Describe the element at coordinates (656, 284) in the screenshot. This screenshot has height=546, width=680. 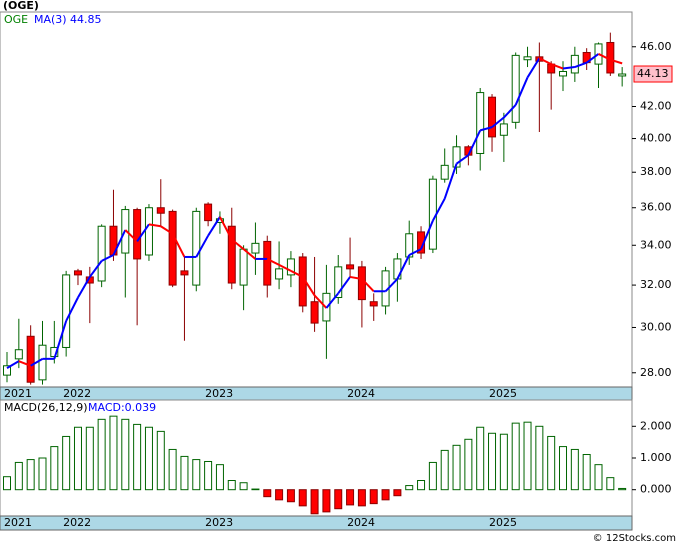
I see `y-tick-label: 32.00` at that location.